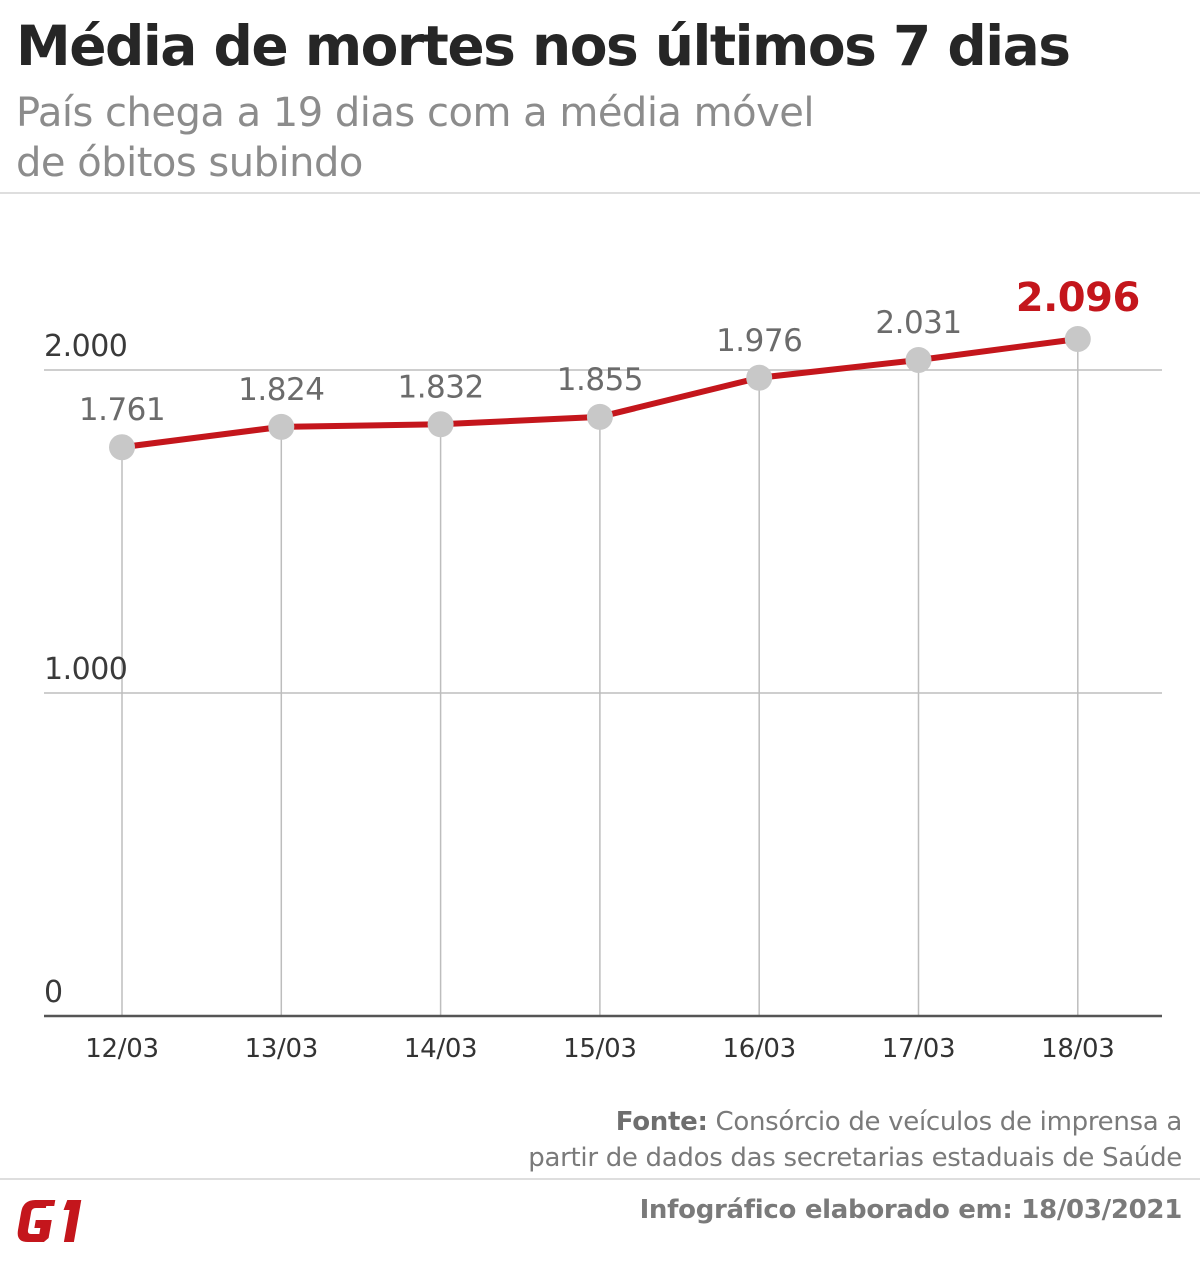 The height and width of the screenshot is (1272, 1200). Describe the element at coordinates (543, 46) in the screenshot. I see `chart-title: Média de mortes nos últimos 7 dias` at that location.